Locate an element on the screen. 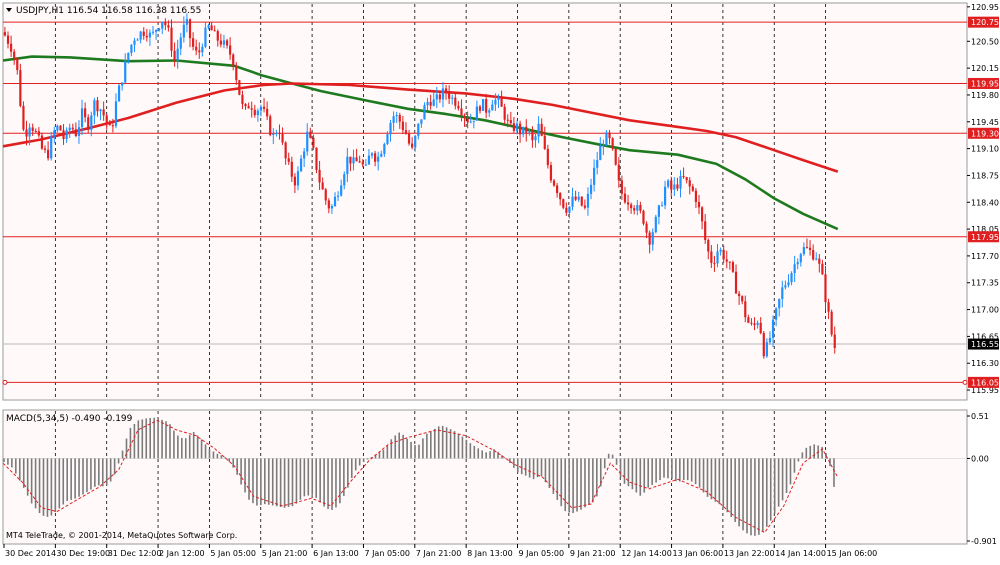  collapse-triangle-icon is located at coordinates (9, 10).